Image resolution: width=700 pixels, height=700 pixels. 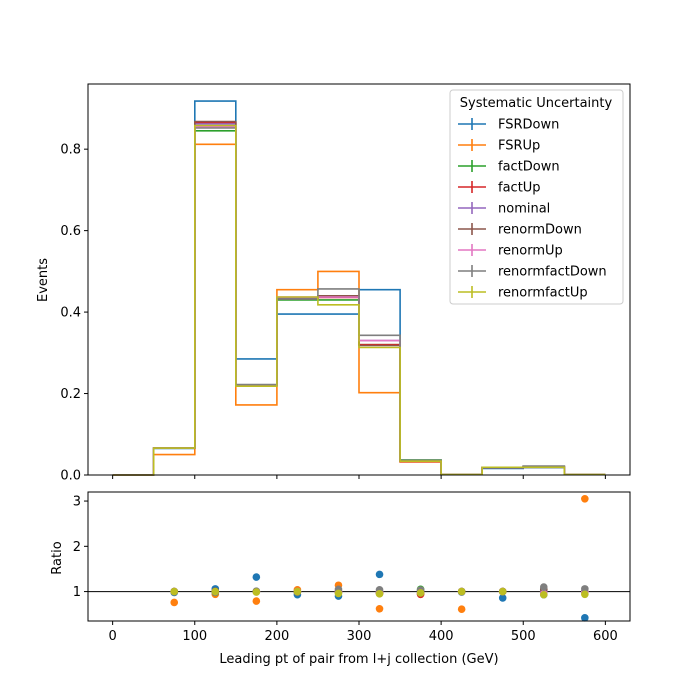 I want to click on legend-entry-factDown: factDown, so click(x=509, y=167).